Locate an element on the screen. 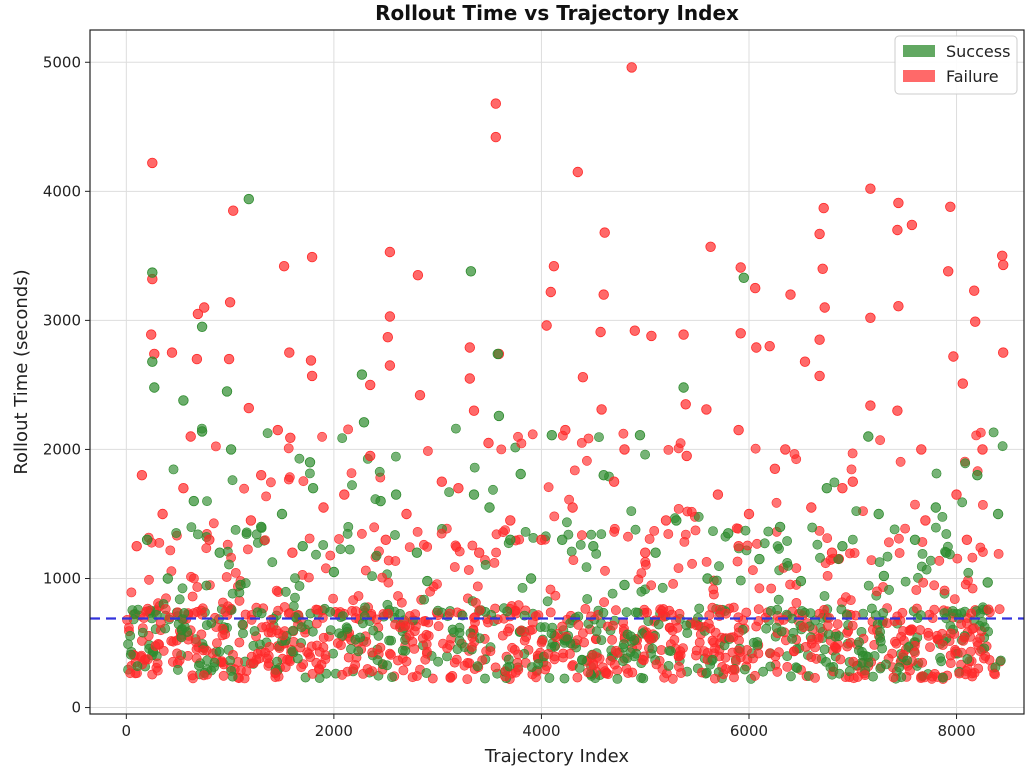 This screenshot has height=776, width=1034. legend-swatch-failure is located at coordinates (919, 76).